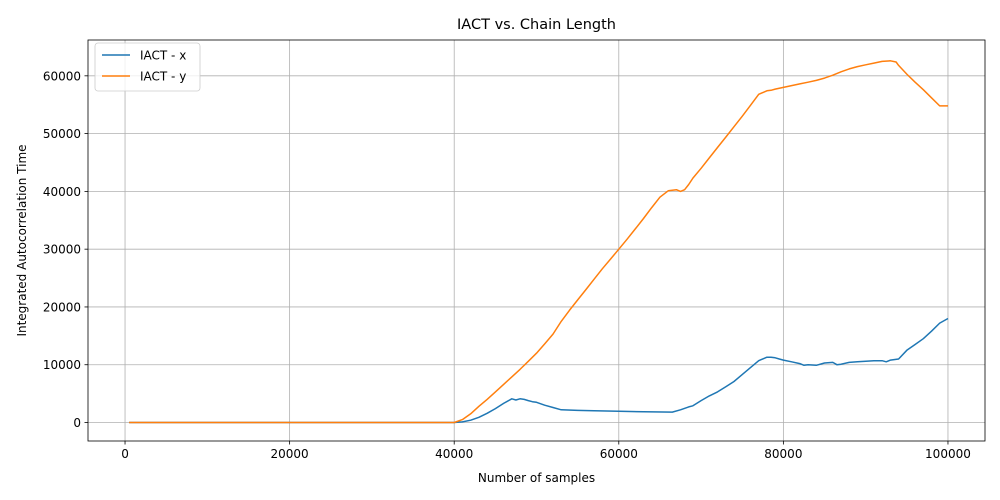 The image size is (1000, 500). What do you see at coordinates (62, 76) in the screenshot?
I see `y-tick-label: 60000` at bounding box center [62, 76].